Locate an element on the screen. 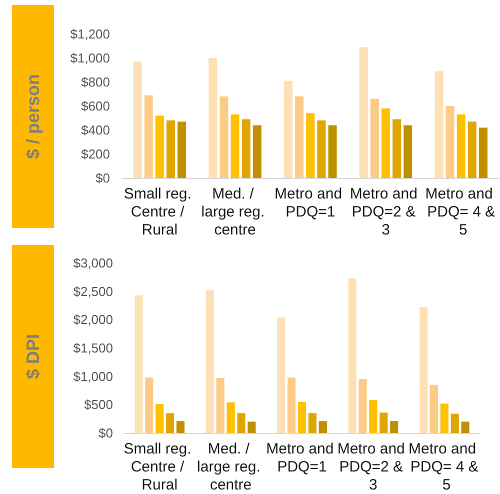 This screenshot has height=494, width=500. y-axis-title: $ / person is located at coordinates (33, 117).